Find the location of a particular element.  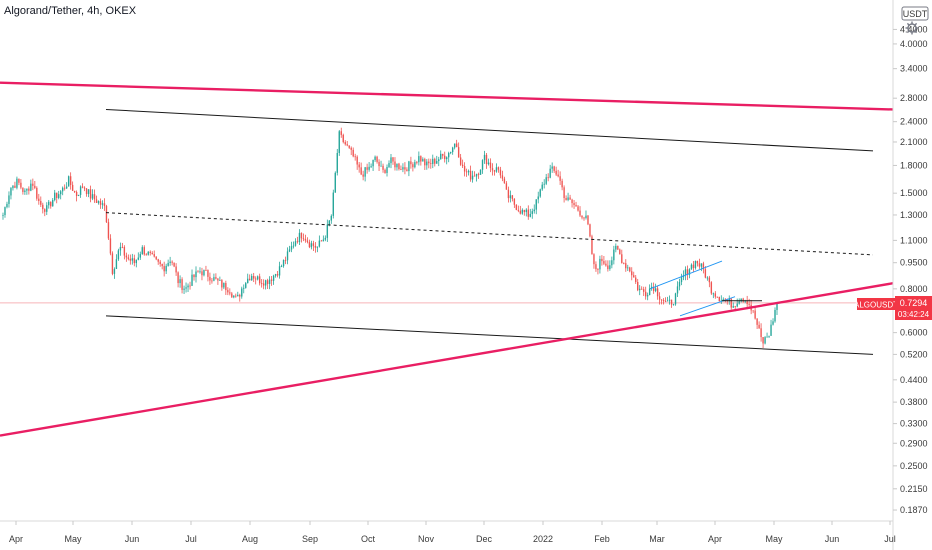

lower-channel-line is located at coordinates (489, 335).